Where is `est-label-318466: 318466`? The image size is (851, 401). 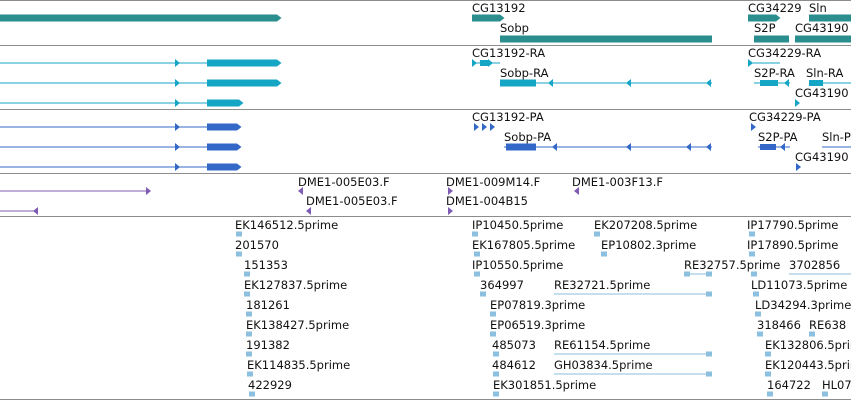
est-label-318466: 318466 is located at coordinates (779, 325).